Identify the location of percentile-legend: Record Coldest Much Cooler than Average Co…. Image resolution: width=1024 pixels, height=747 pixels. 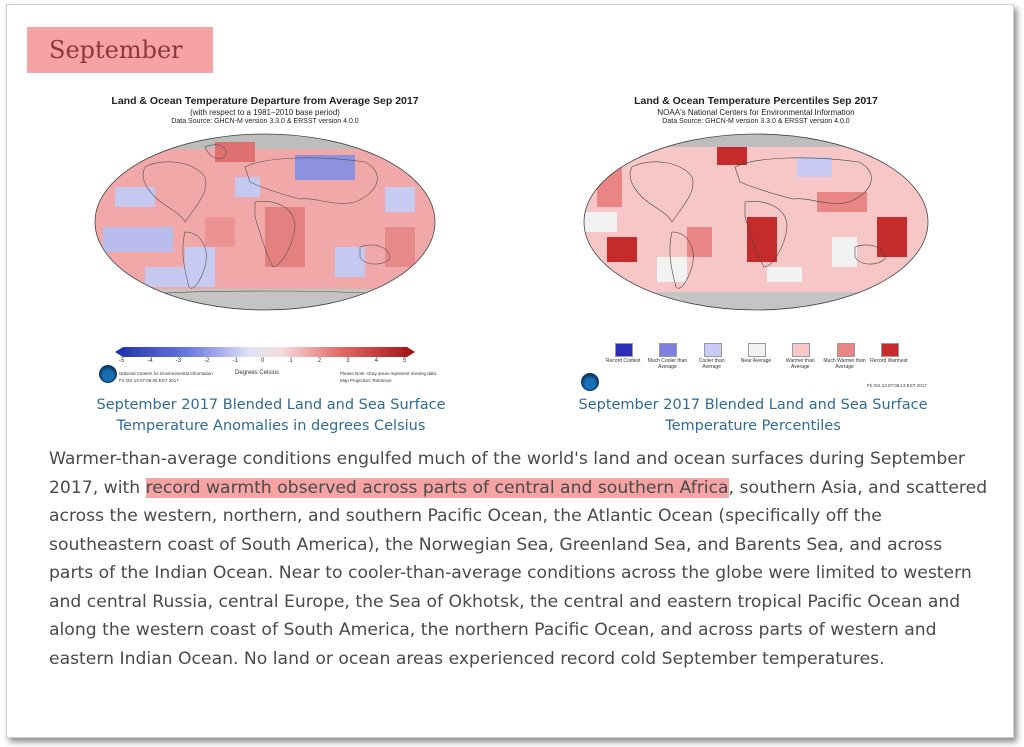
(756, 363).